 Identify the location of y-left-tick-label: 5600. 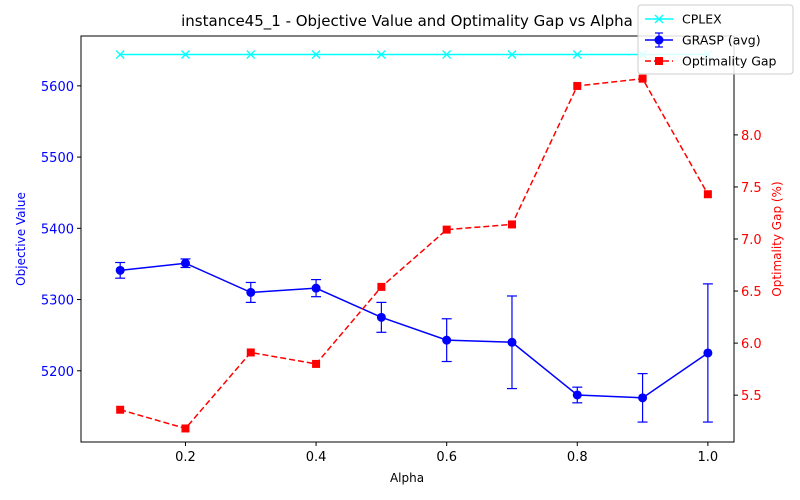
(57, 87).